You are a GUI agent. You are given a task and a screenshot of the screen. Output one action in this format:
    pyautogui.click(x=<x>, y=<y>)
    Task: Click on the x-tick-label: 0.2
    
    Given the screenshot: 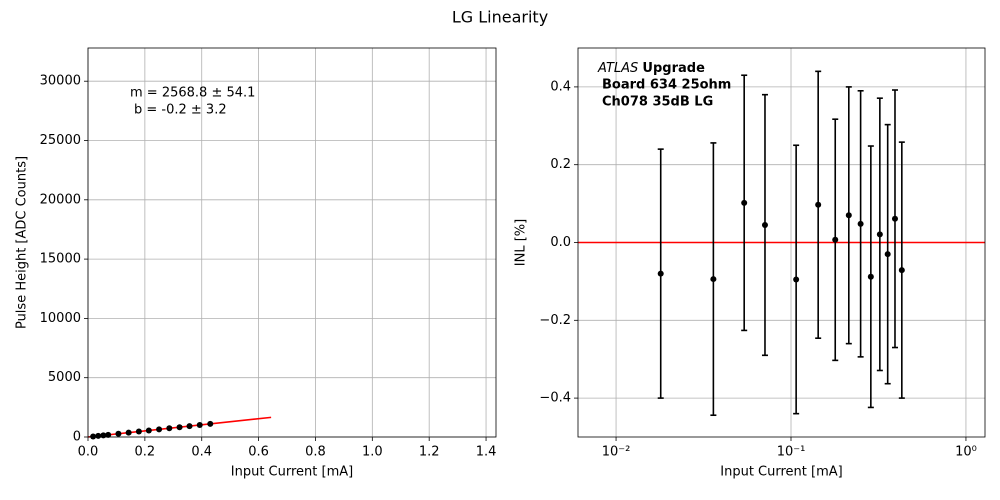 What is the action you would take?
    pyautogui.click(x=145, y=452)
    